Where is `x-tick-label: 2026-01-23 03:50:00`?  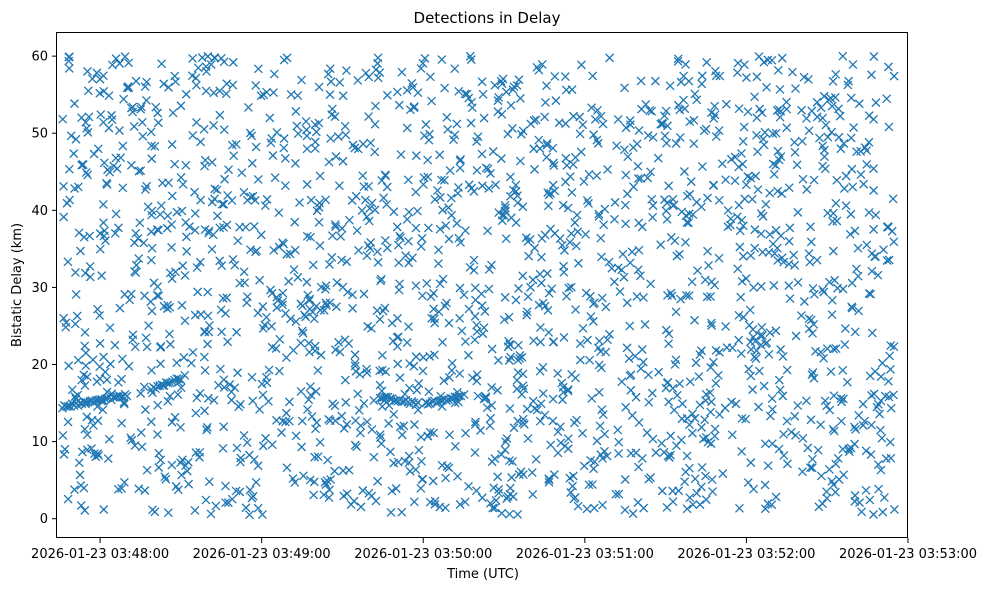
x-tick-label: 2026-01-23 03:50:00 is located at coordinates (423, 554).